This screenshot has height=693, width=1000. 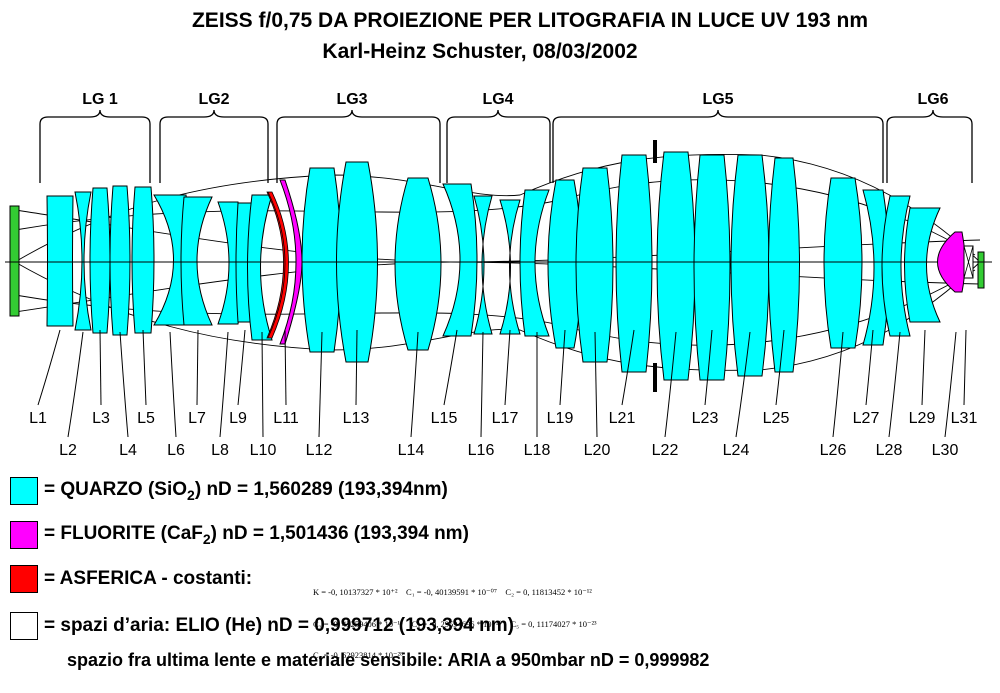 I want to click on group-label: LG 1, so click(x=100, y=99).